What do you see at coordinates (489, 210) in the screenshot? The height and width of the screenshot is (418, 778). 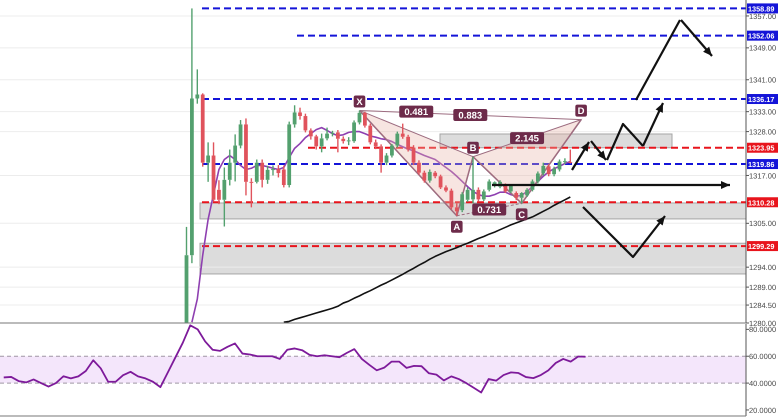 I see `annotation: 0.731` at bounding box center [489, 210].